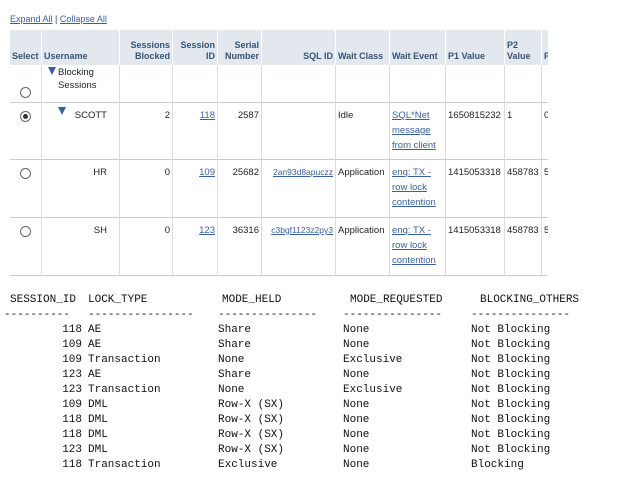 The width and height of the screenshot is (622, 481). What do you see at coordinates (523, 47) in the screenshot?
I see `column-header: P2 Value` at bounding box center [523, 47].